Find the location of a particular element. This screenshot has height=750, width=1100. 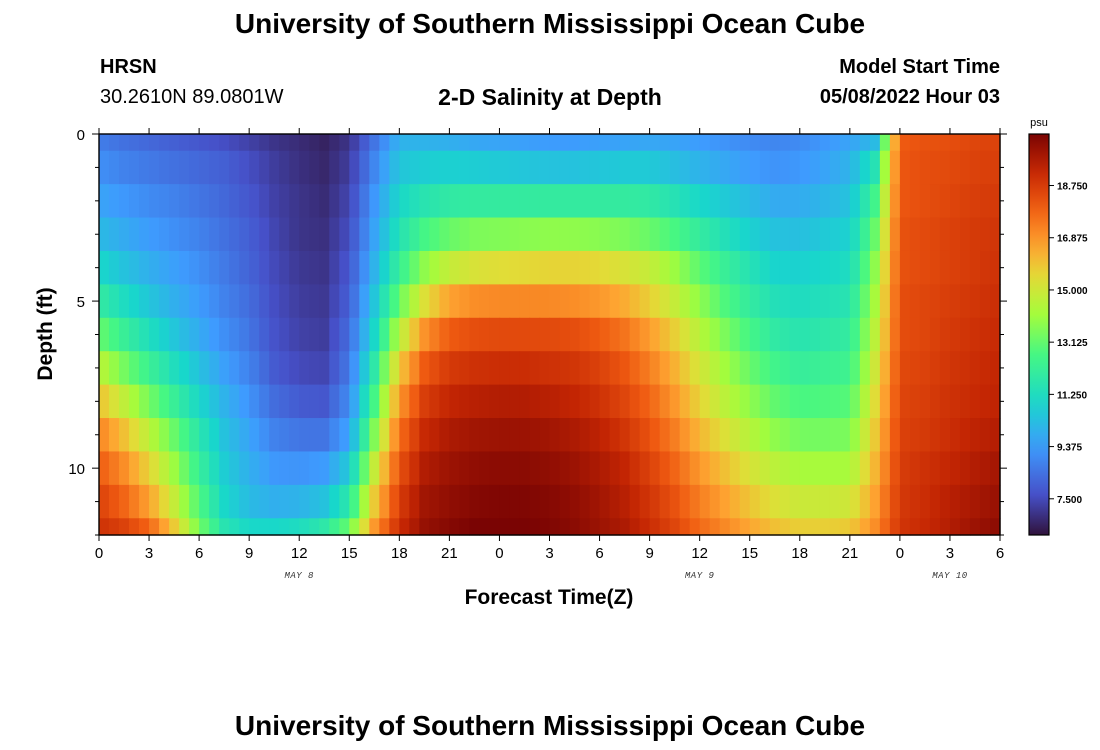

colorbar-tick-label: 15.000 is located at coordinates (1072, 291).